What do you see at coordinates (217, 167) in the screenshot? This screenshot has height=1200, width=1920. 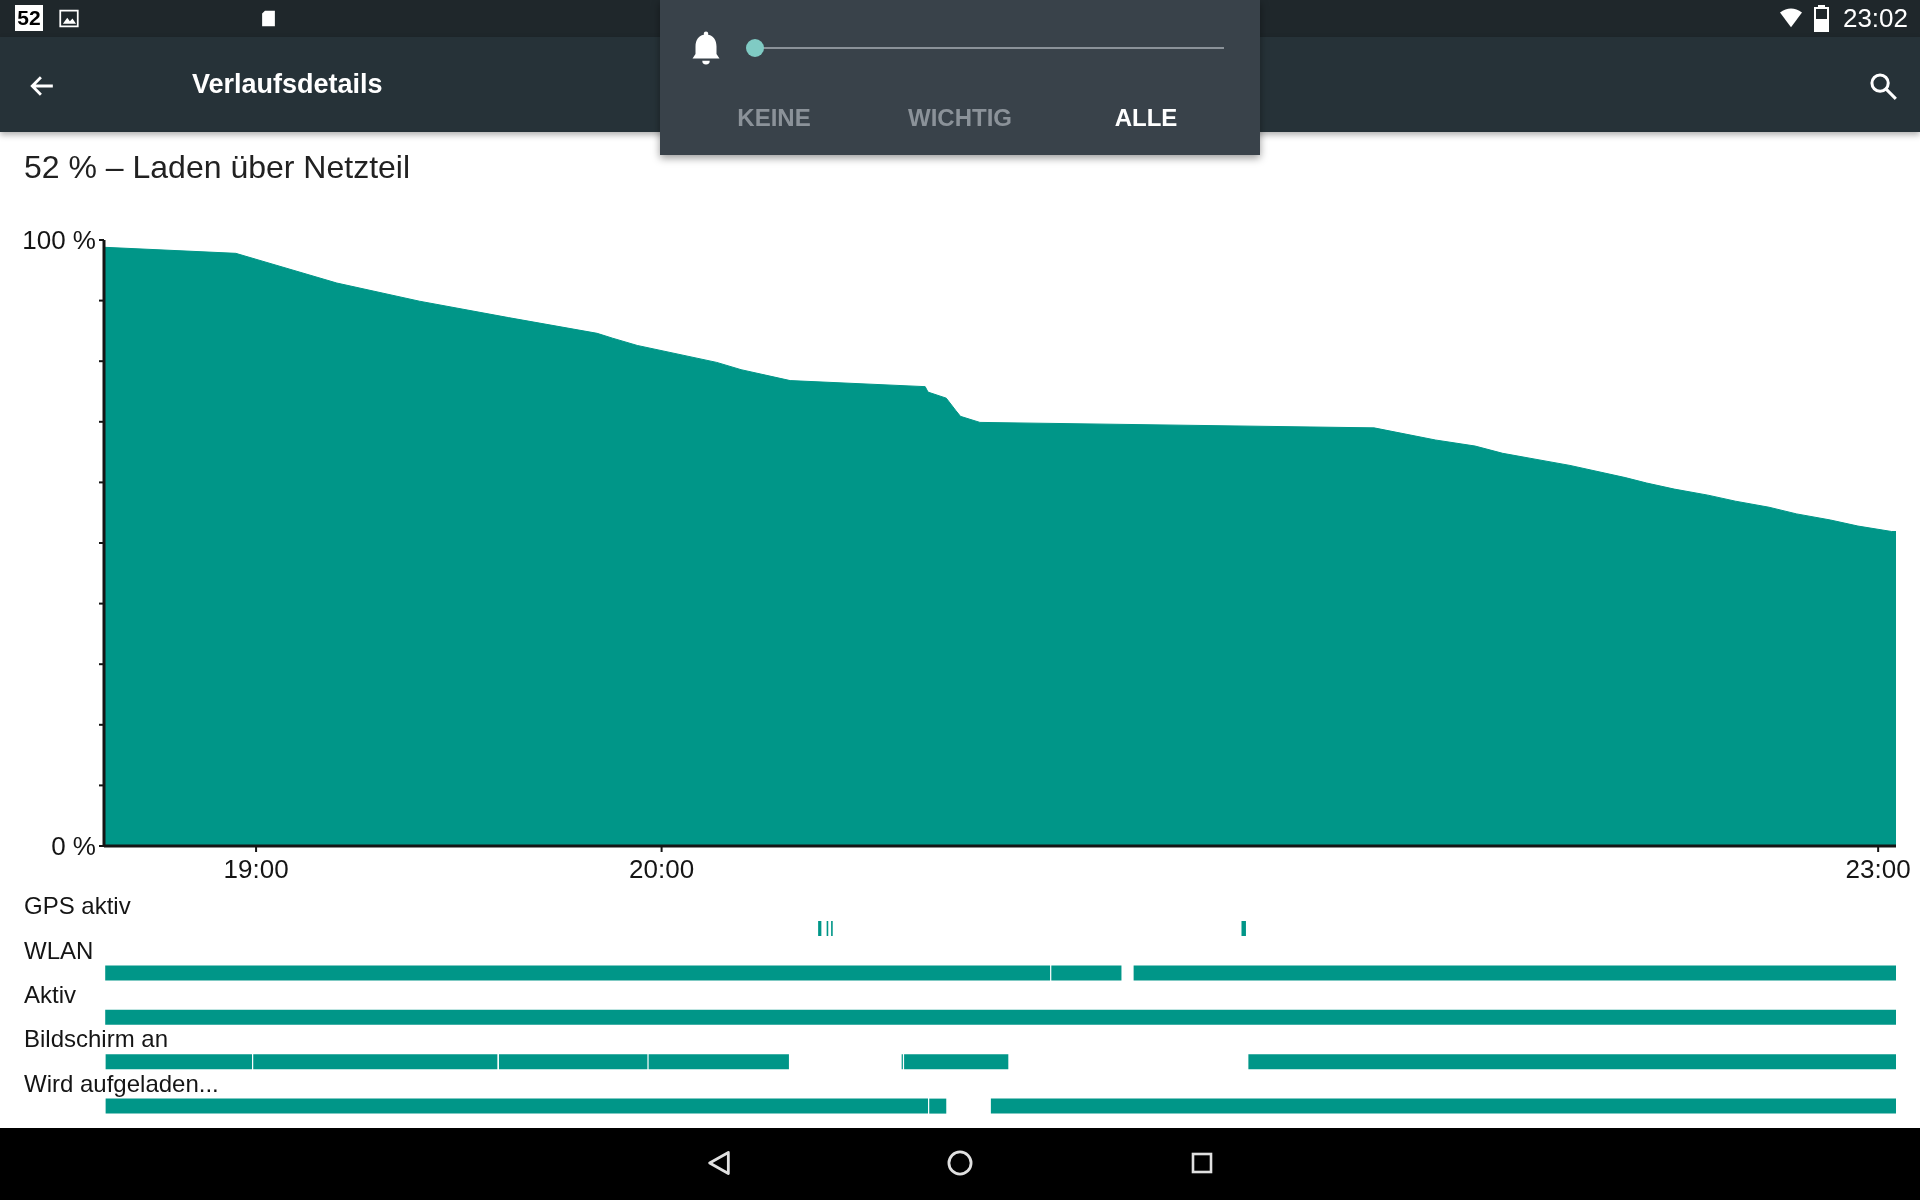 I see `chart-subtitle: 52 % – Laden über Netzteil` at bounding box center [217, 167].